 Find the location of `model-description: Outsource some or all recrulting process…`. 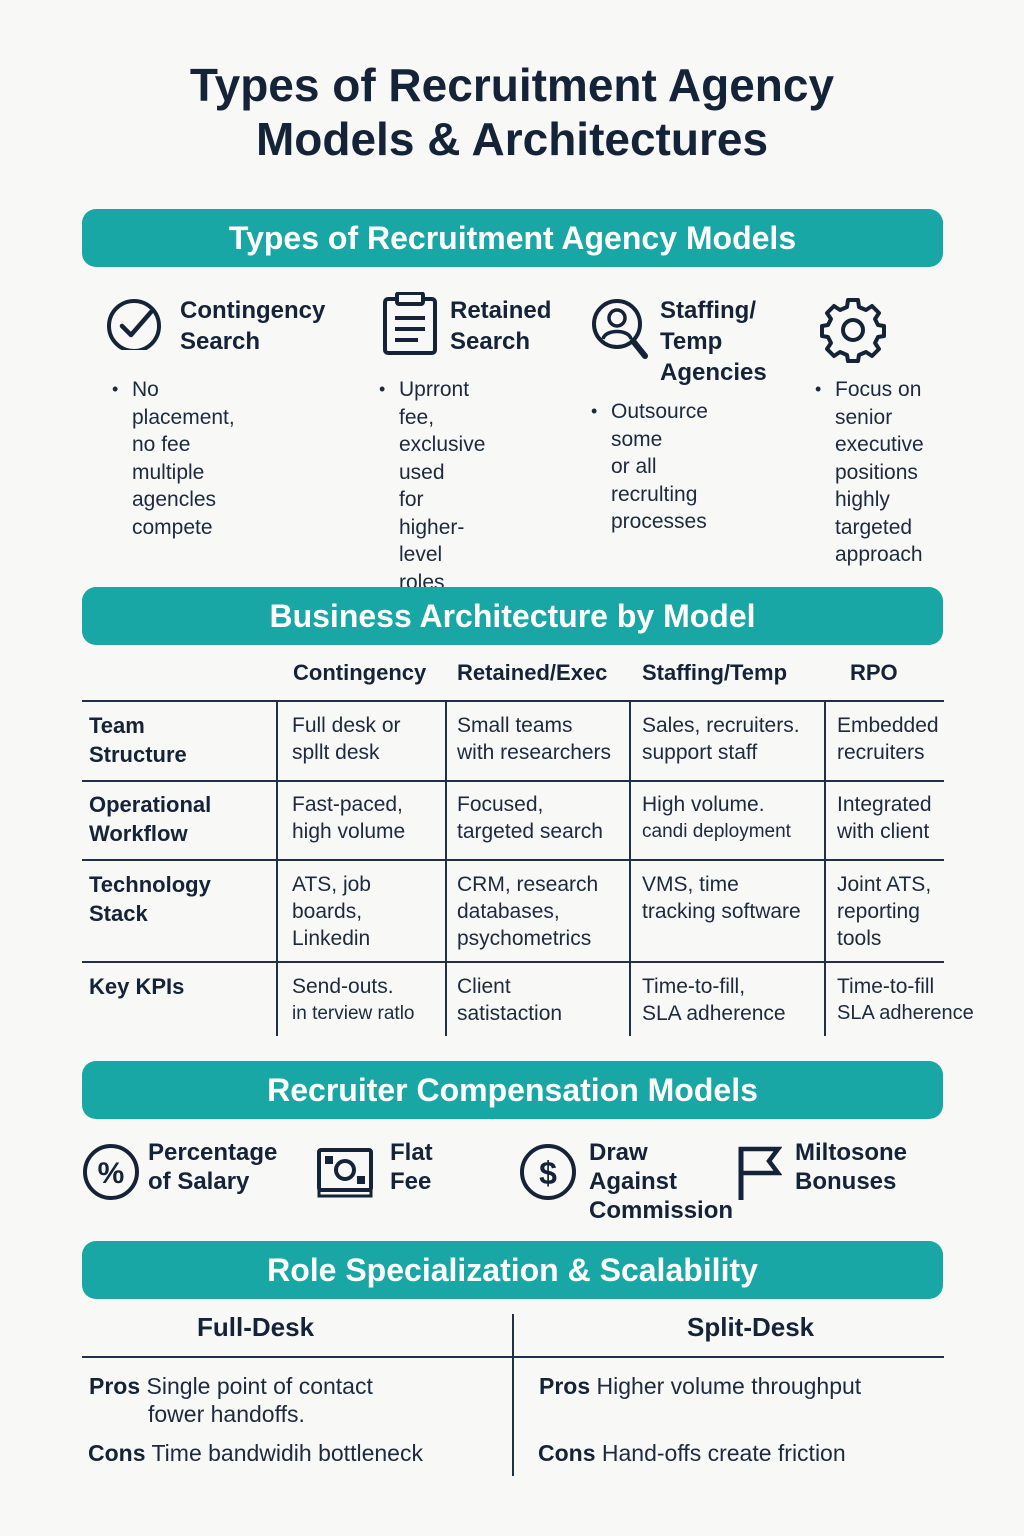

model-description: Outsource some or all recrulting process… is located at coordinates (649, 467).